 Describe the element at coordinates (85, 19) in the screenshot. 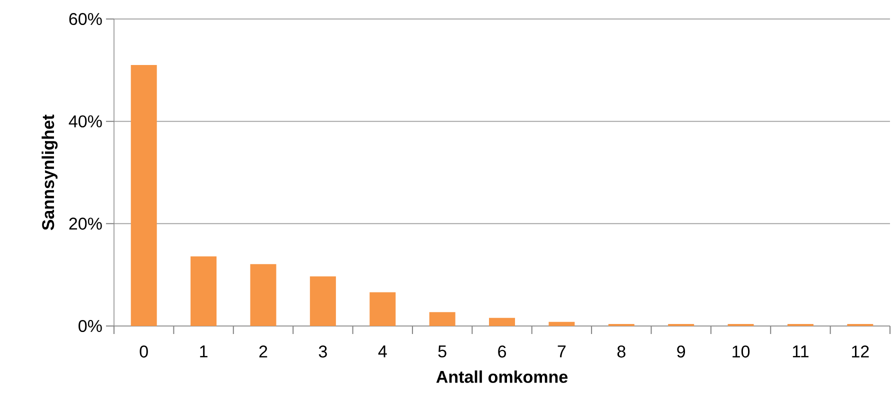

I see `y-tick-label: 60%` at that location.